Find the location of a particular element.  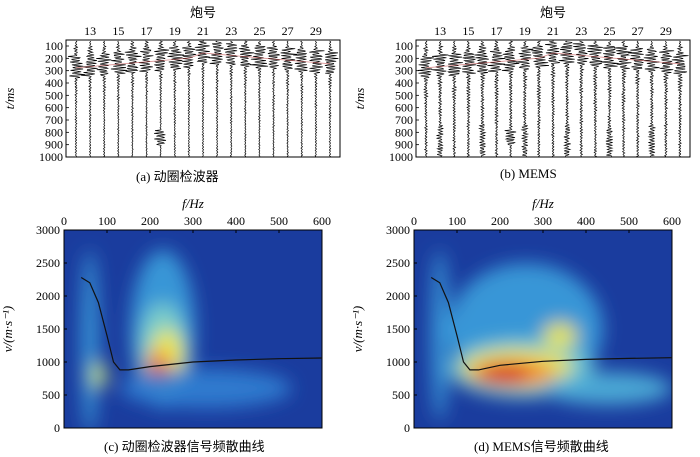

y-tick-label: 600 is located at coordinates (404, 108).